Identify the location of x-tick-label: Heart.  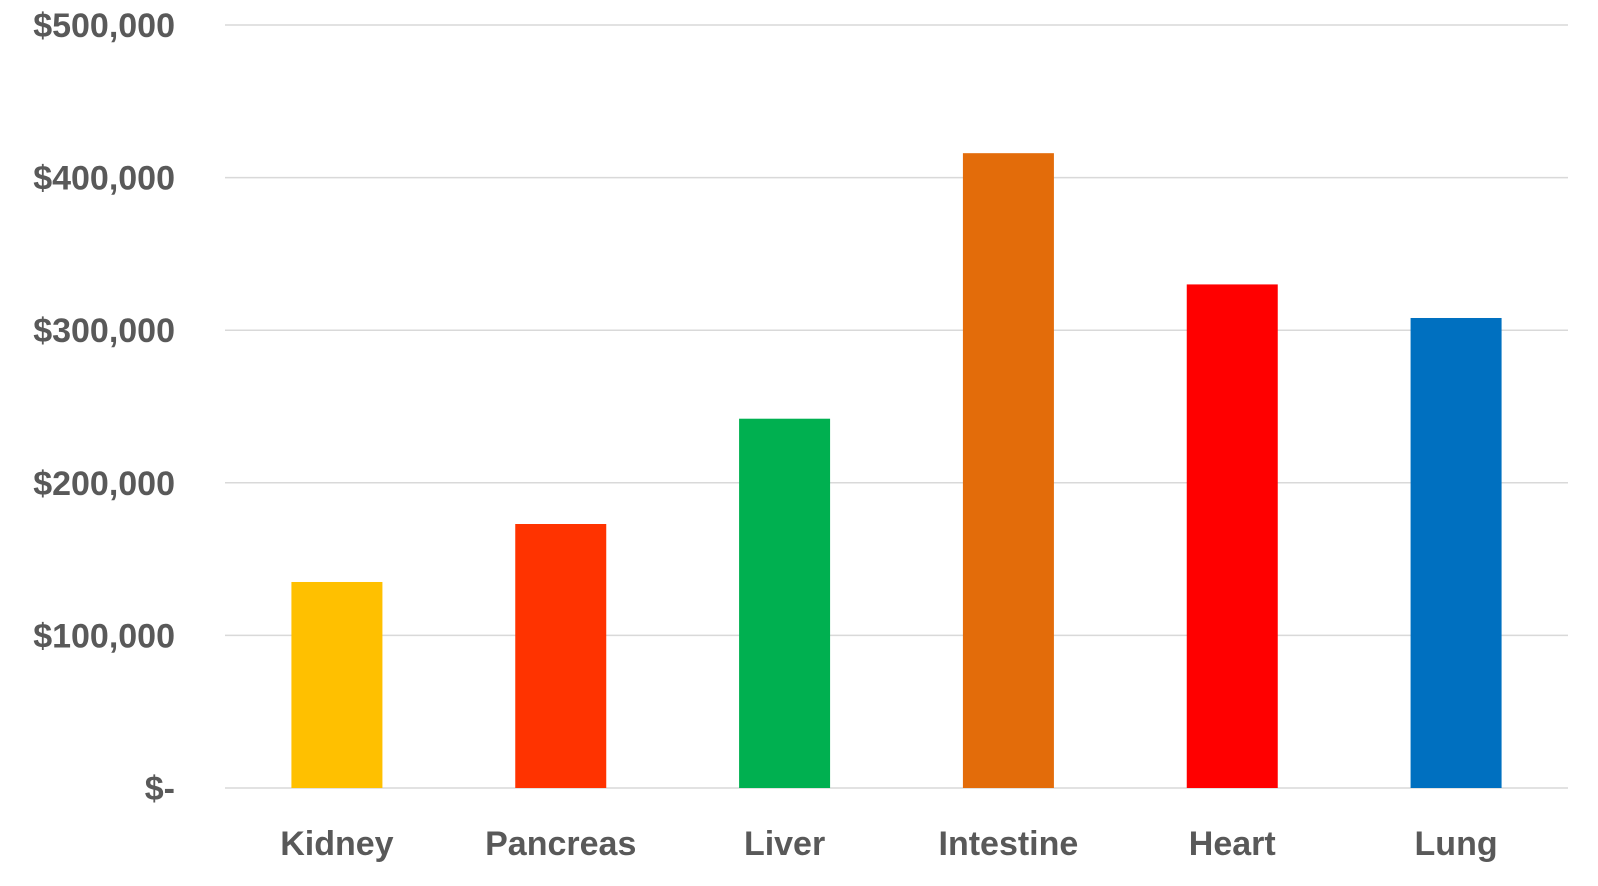
(1232, 844).